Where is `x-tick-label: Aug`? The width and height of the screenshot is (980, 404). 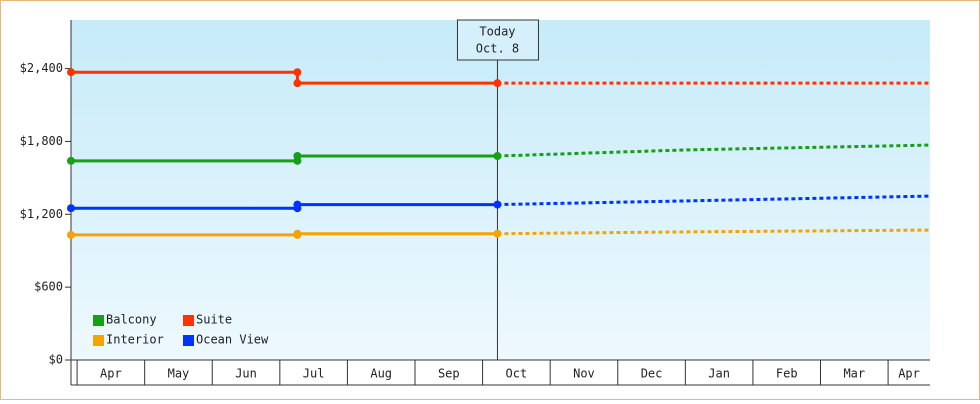 x-tick-label: Aug is located at coordinates (381, 374).